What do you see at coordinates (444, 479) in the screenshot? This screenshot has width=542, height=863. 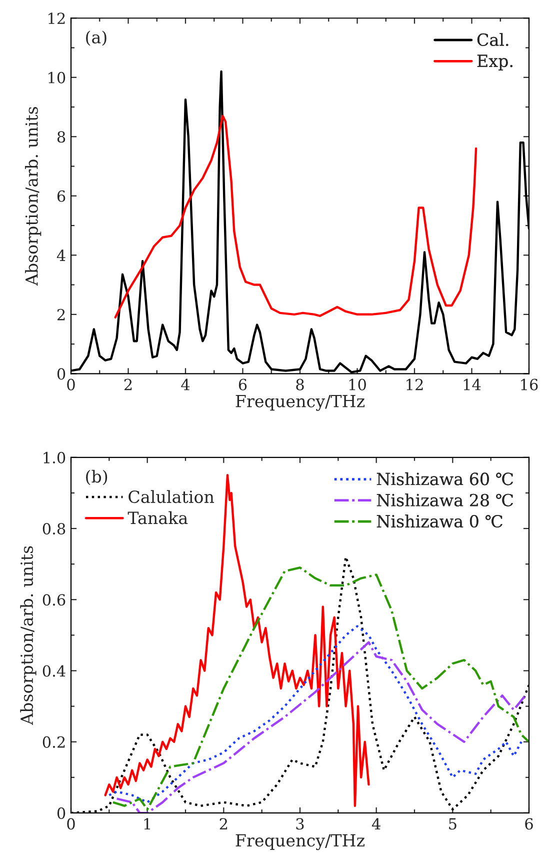 I see `legend-label: Nishizawa 60 ℃` at bounding box center [444, 479].